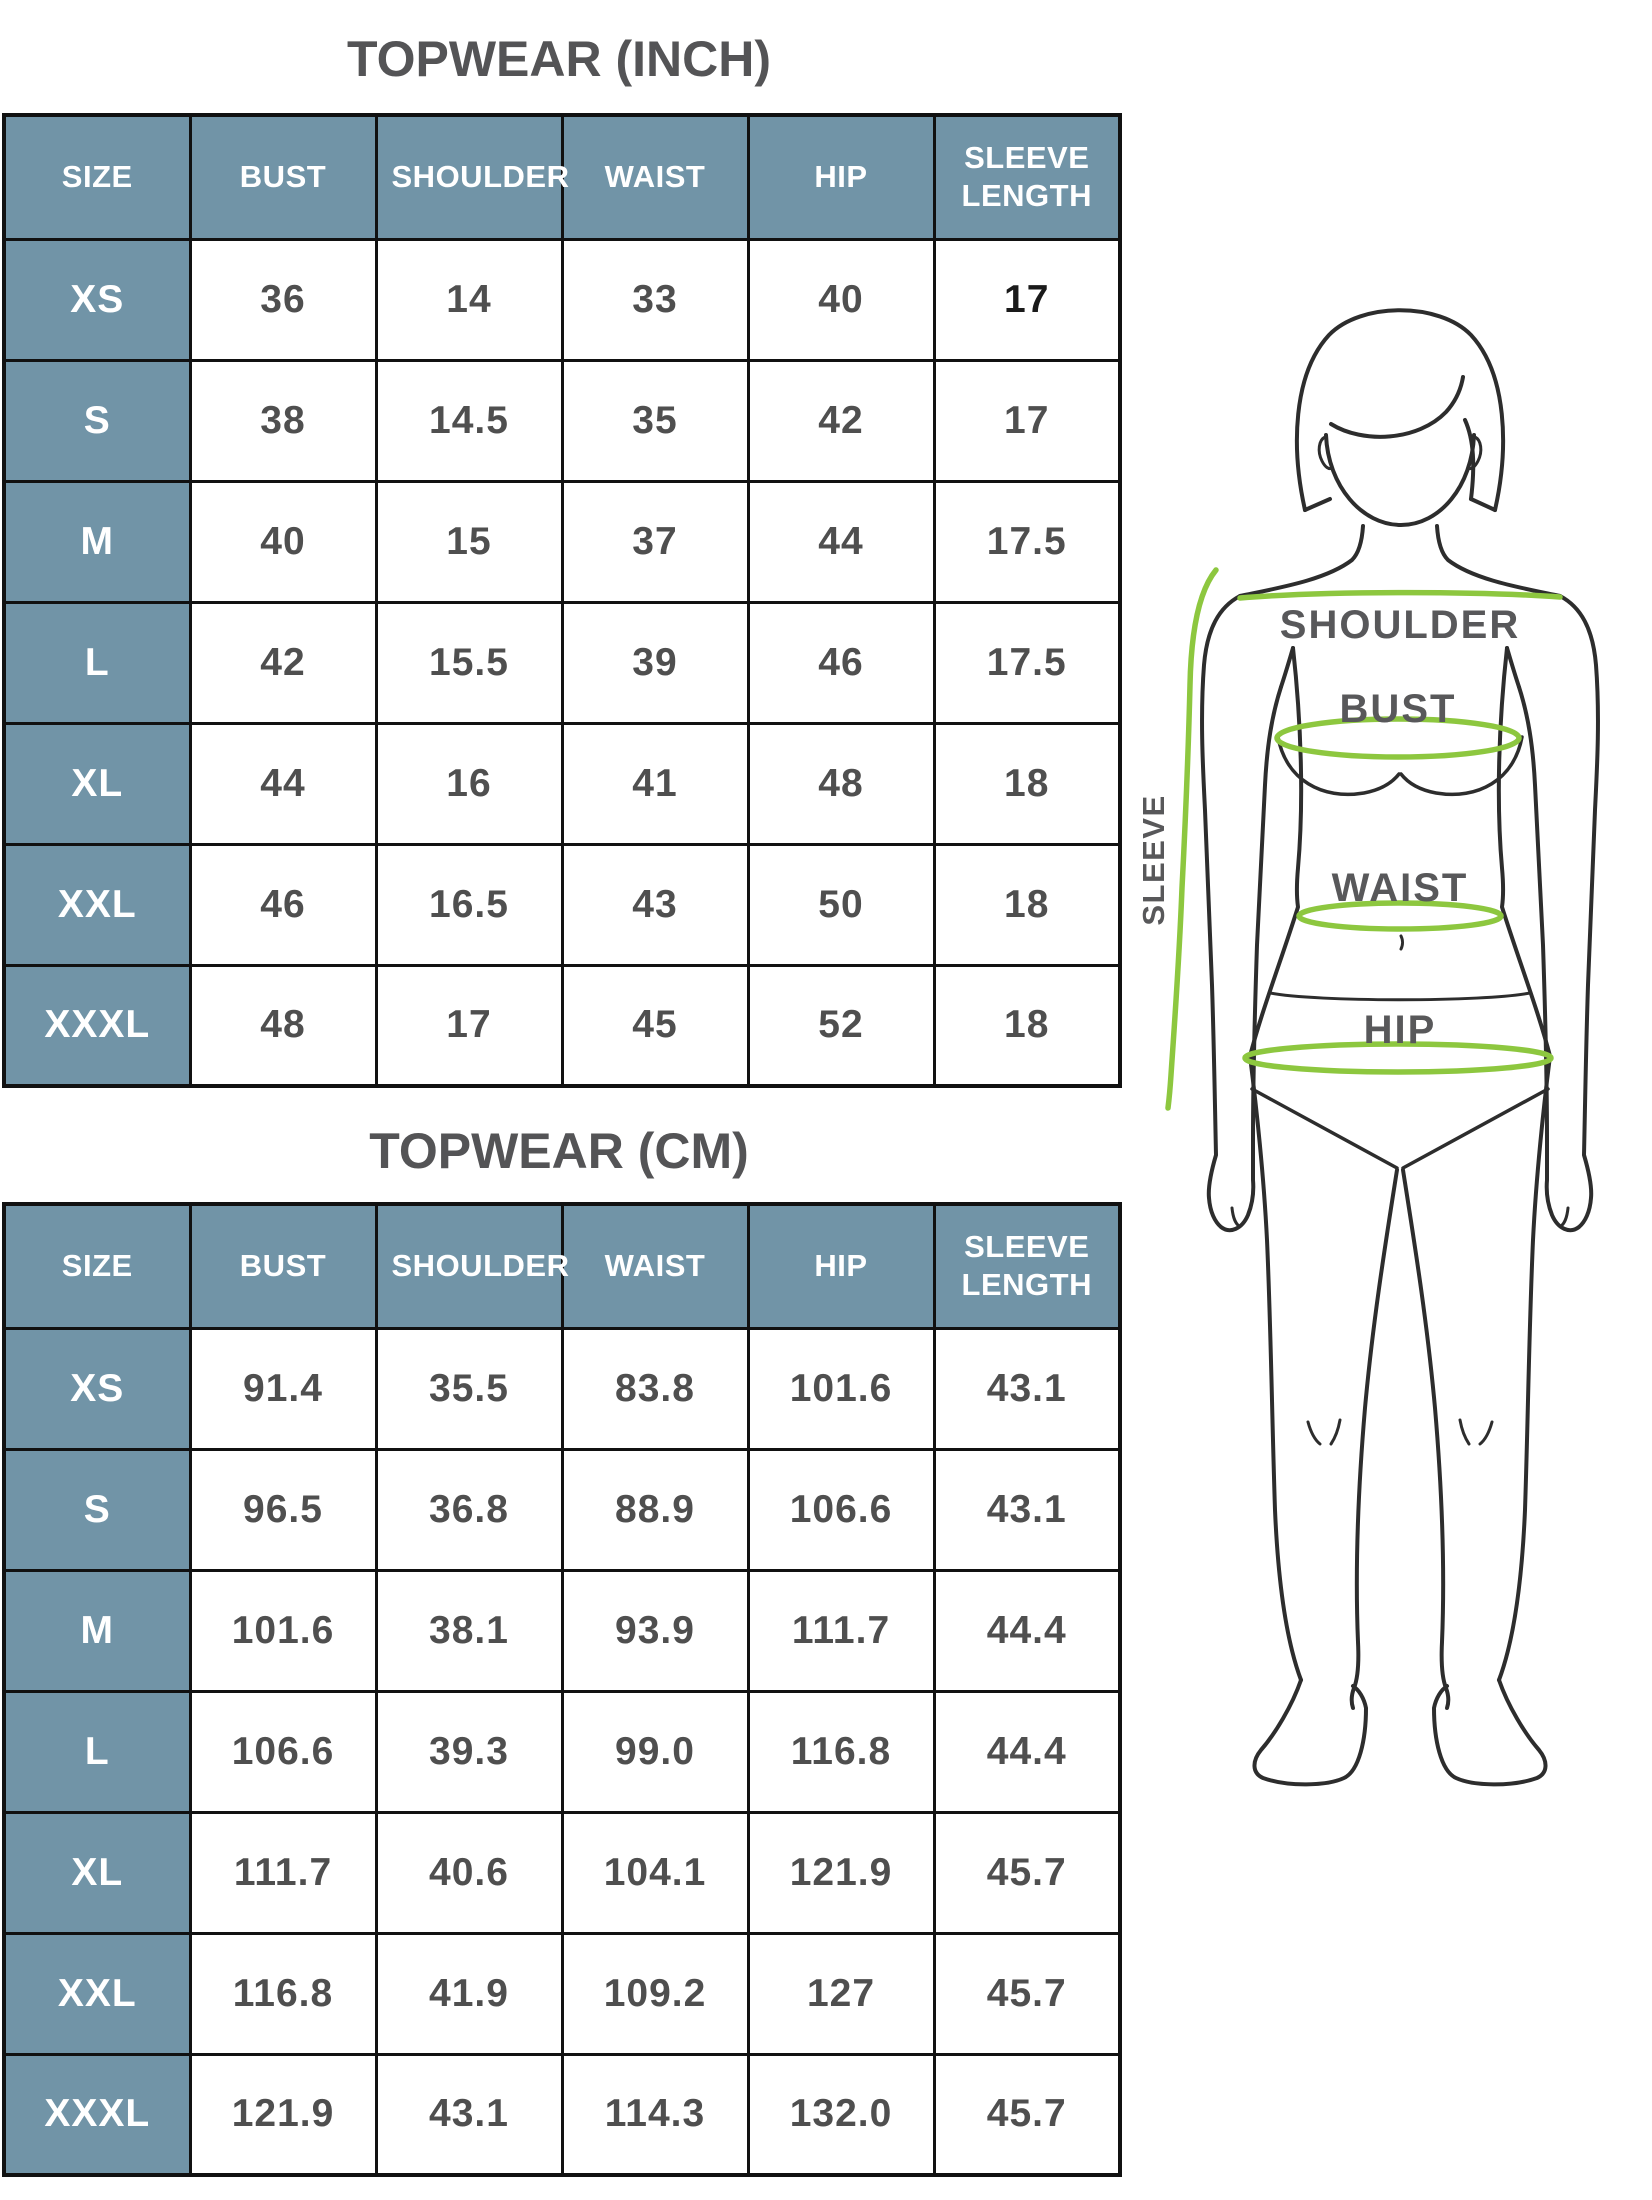 This screenshot has width=1652, height=2200. I want to click on value-cell: 114.3, so click(655, 2114).